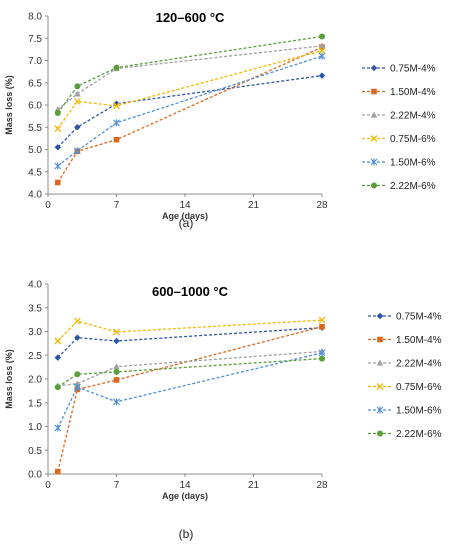 This screenshot has width=455, height=550. Describe the element at coordinates (35, 61) in the screenshot. I see `y-tick-label: 7.0` at that location.